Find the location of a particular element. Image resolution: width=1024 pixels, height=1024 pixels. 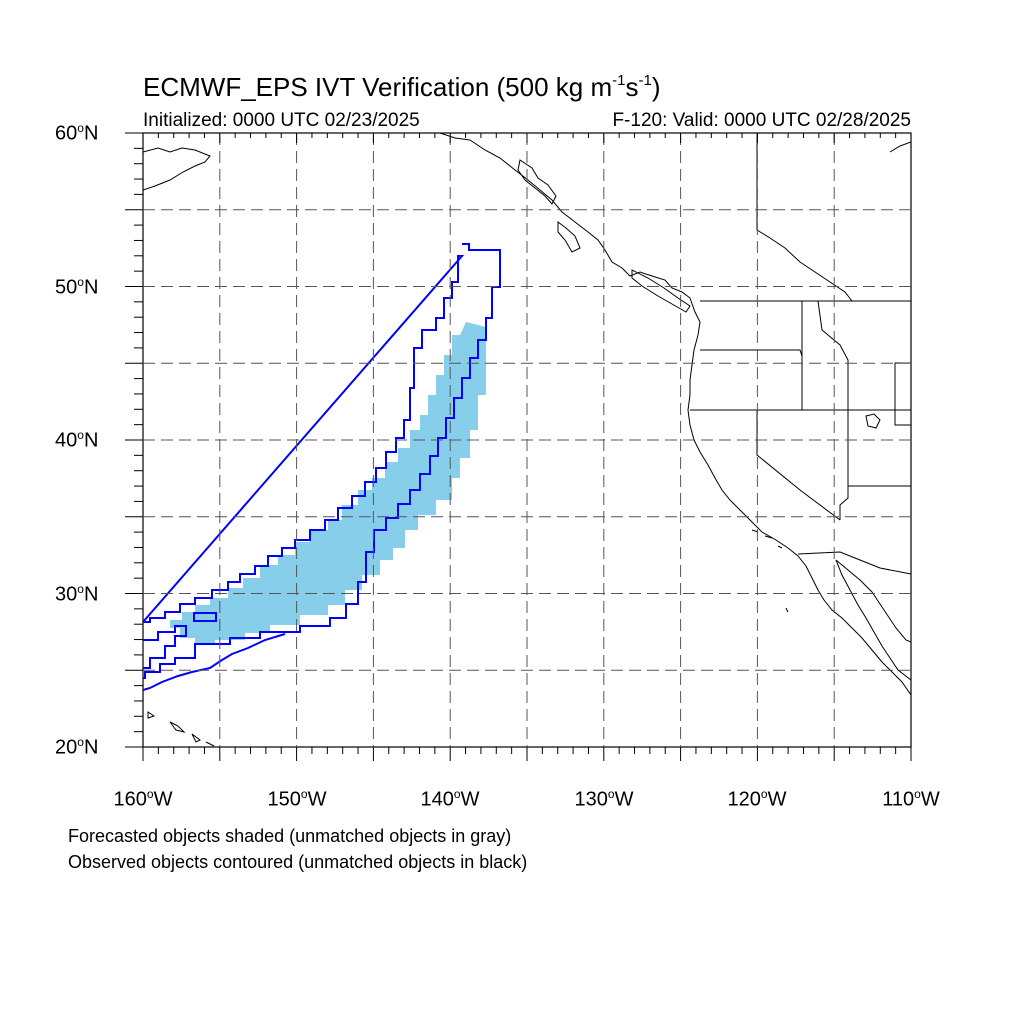

lat-label-20: 20oN is located at coordinates (85, 747).